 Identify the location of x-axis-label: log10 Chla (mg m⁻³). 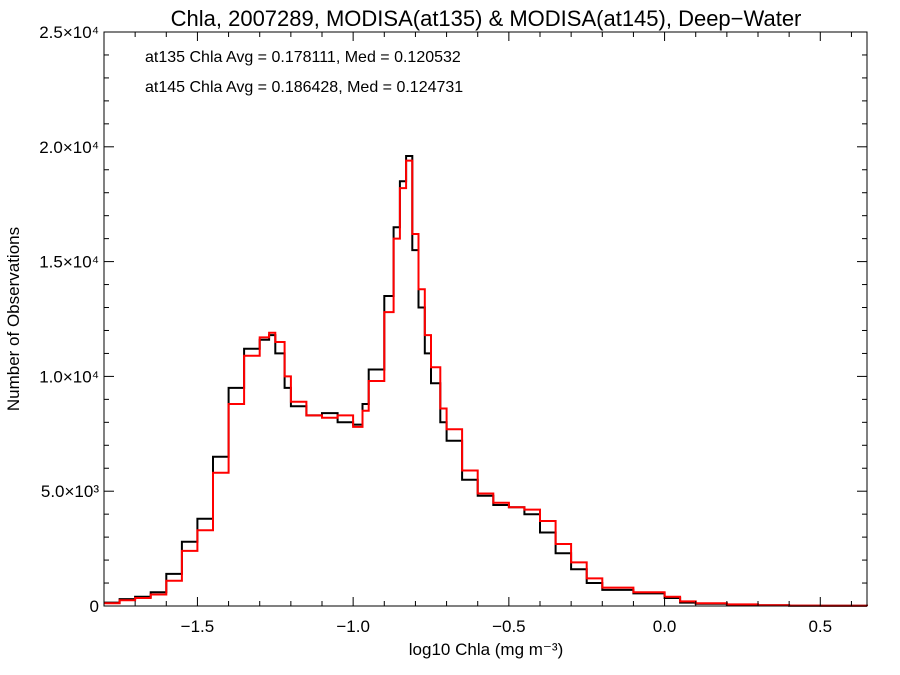
(486, 649).